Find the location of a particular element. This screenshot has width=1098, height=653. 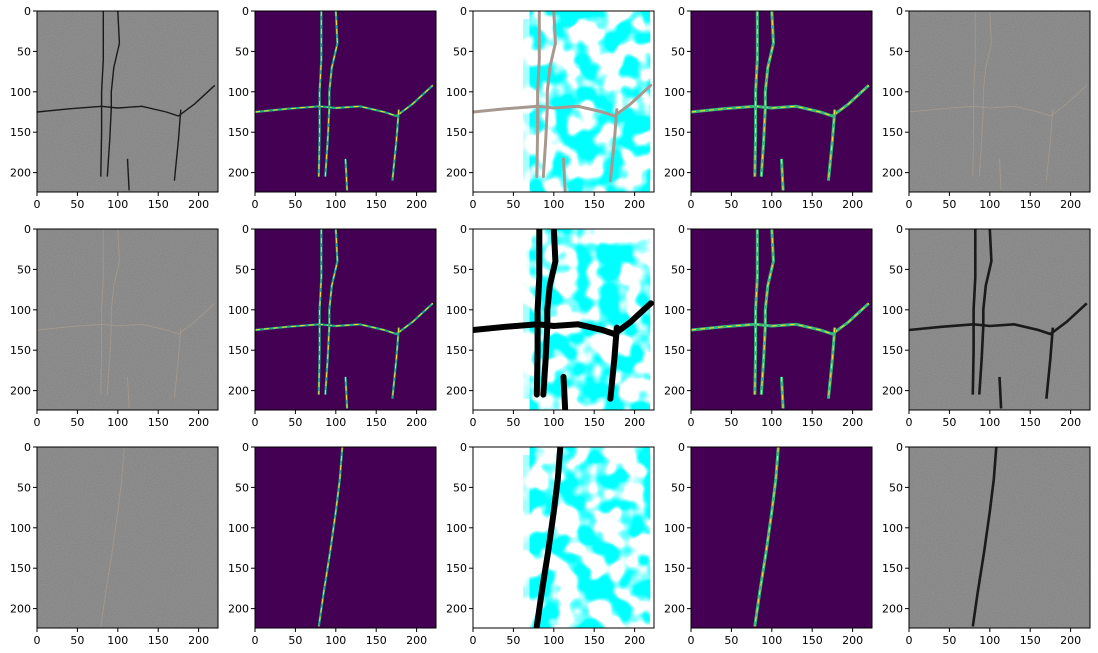

panel-r1-c2-mask: 0 50 100 150 200 0 50 100 150 200 is located at coordinates (332, 108).